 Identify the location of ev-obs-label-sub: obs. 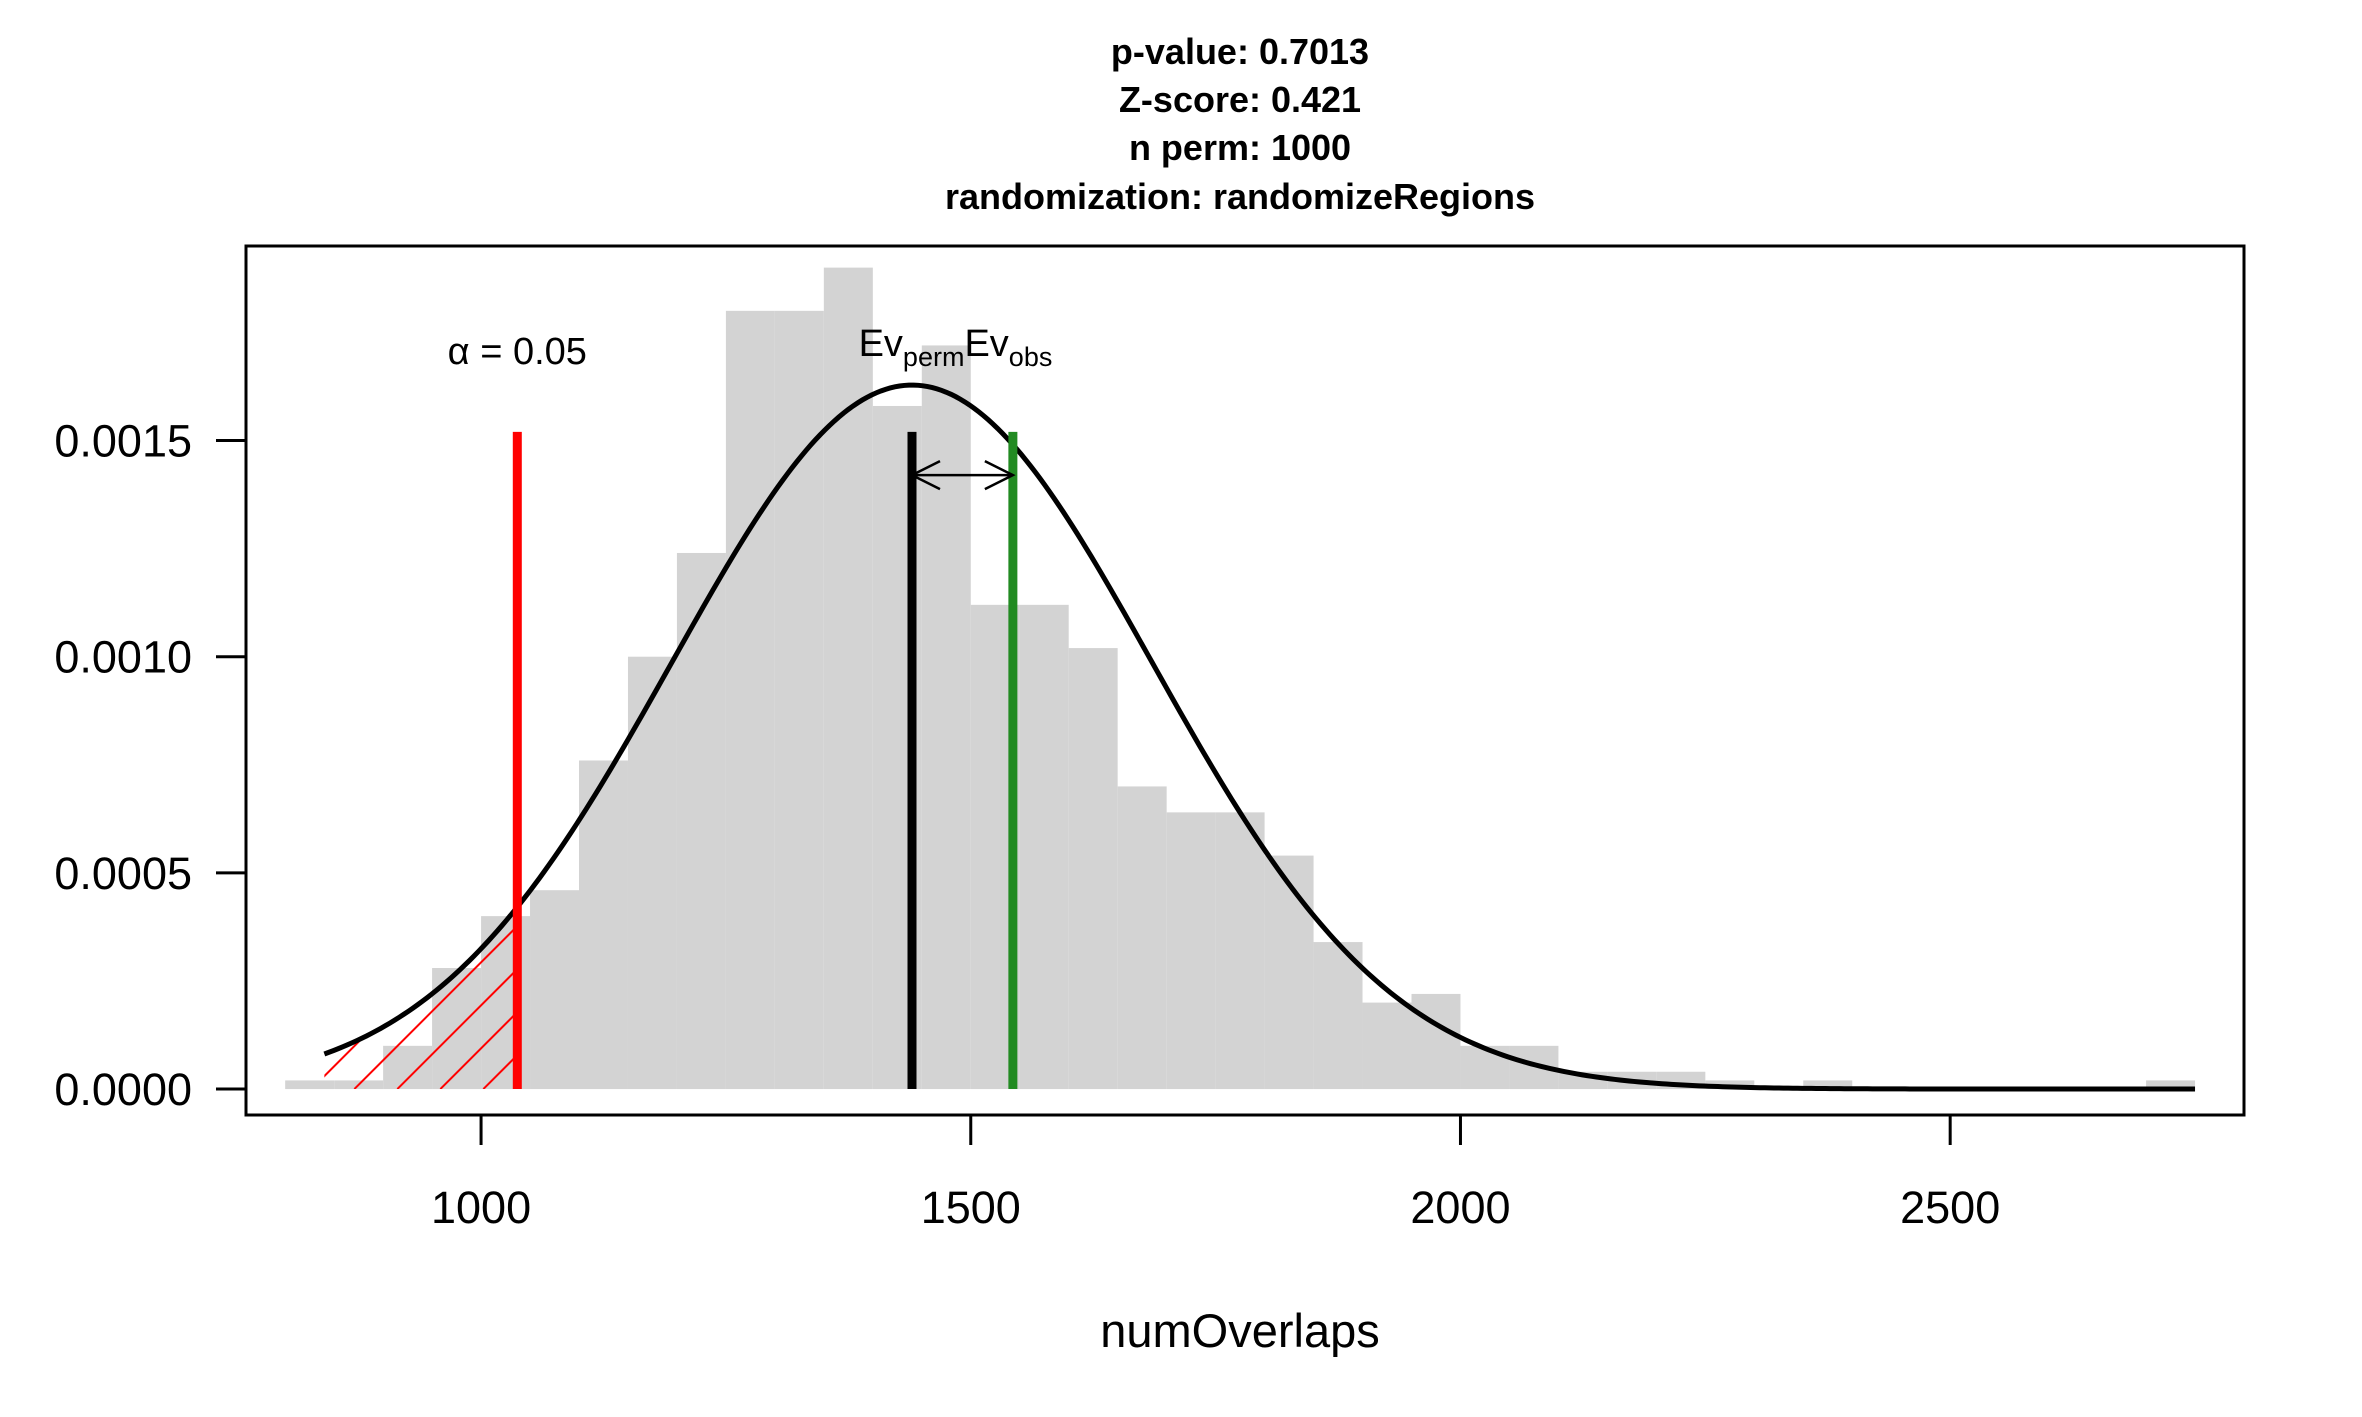
(1031, 357).